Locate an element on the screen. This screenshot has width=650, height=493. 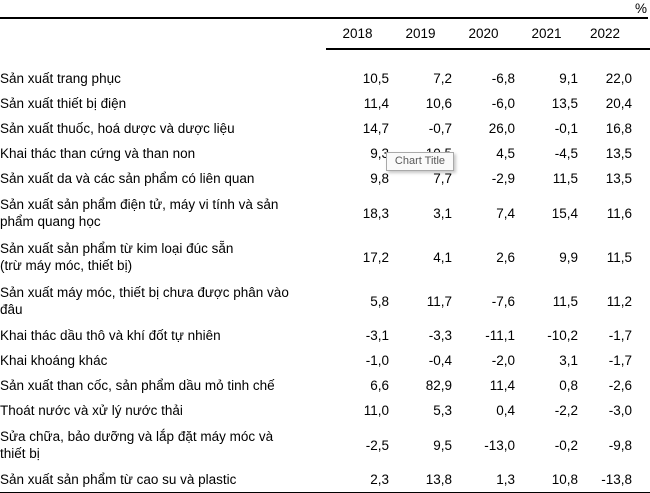
value-cell: -1,7 is located at coordinates (620, 335).